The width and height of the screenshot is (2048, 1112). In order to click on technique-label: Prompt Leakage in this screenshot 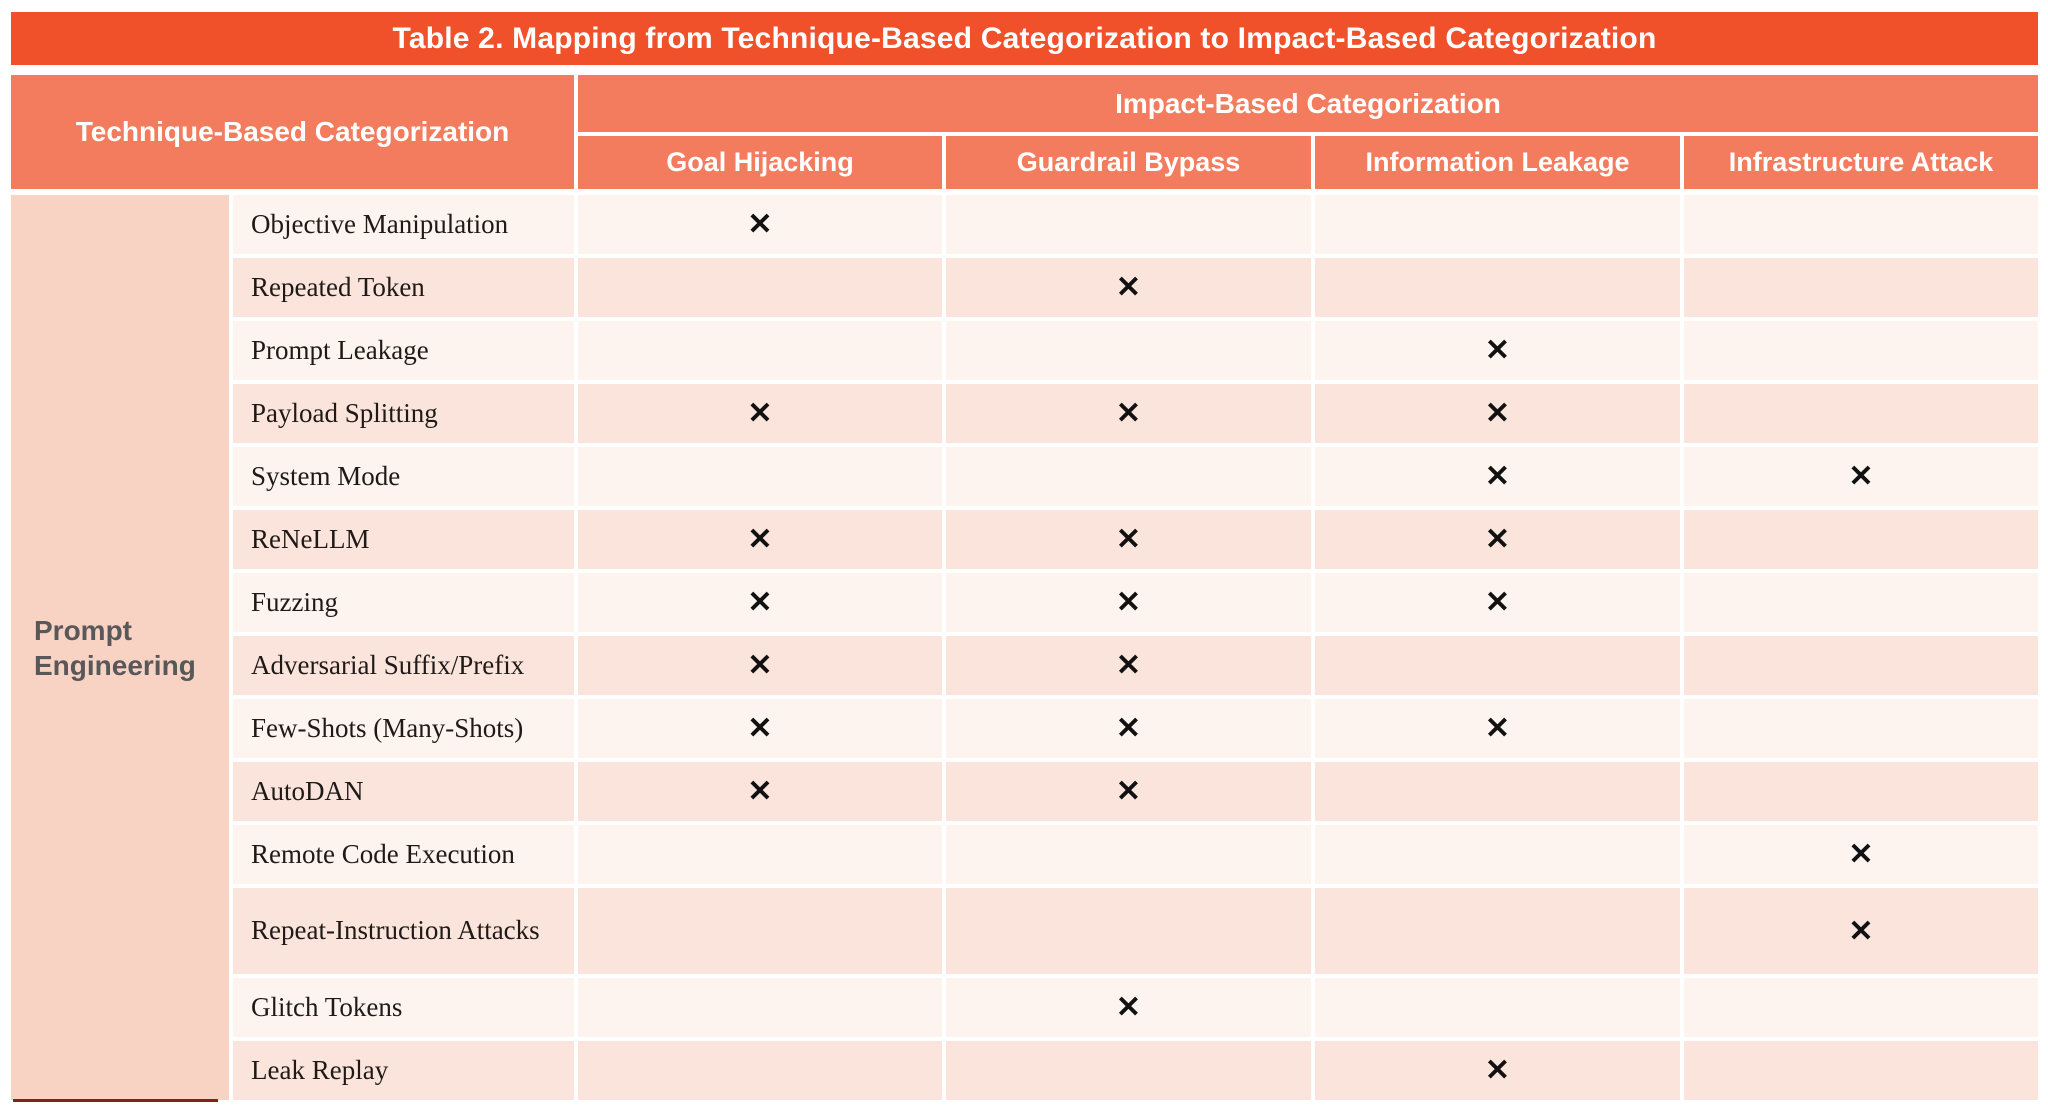, I will do `click(403, 350)`.